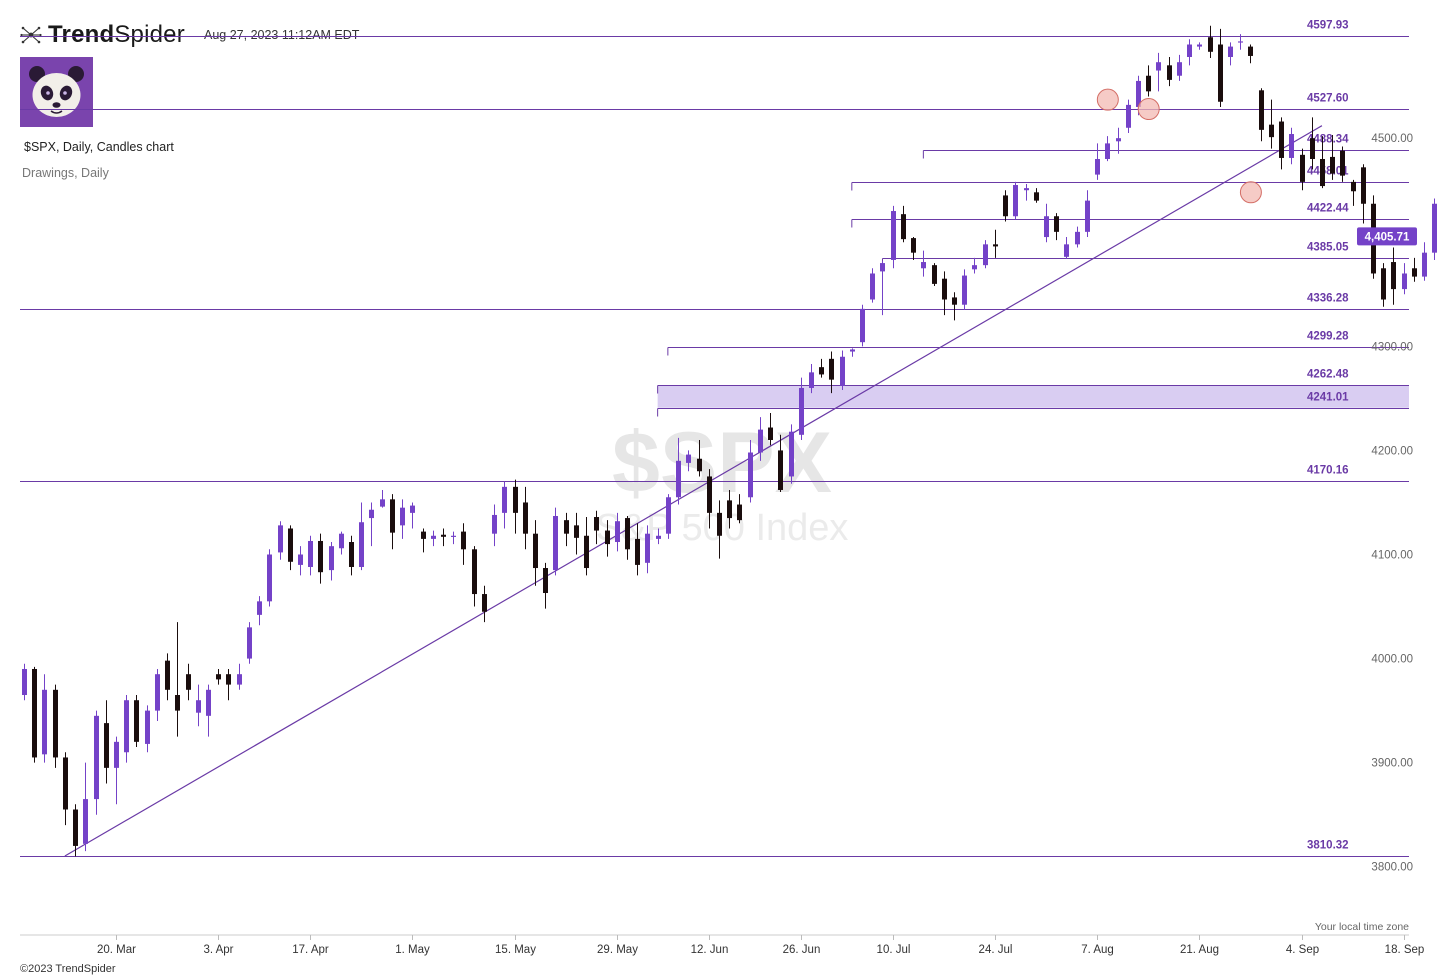 The height and width of the screenshot is (980, 1439). I want to click on current-price-layer: 4,405.71, so click(1387, 236).